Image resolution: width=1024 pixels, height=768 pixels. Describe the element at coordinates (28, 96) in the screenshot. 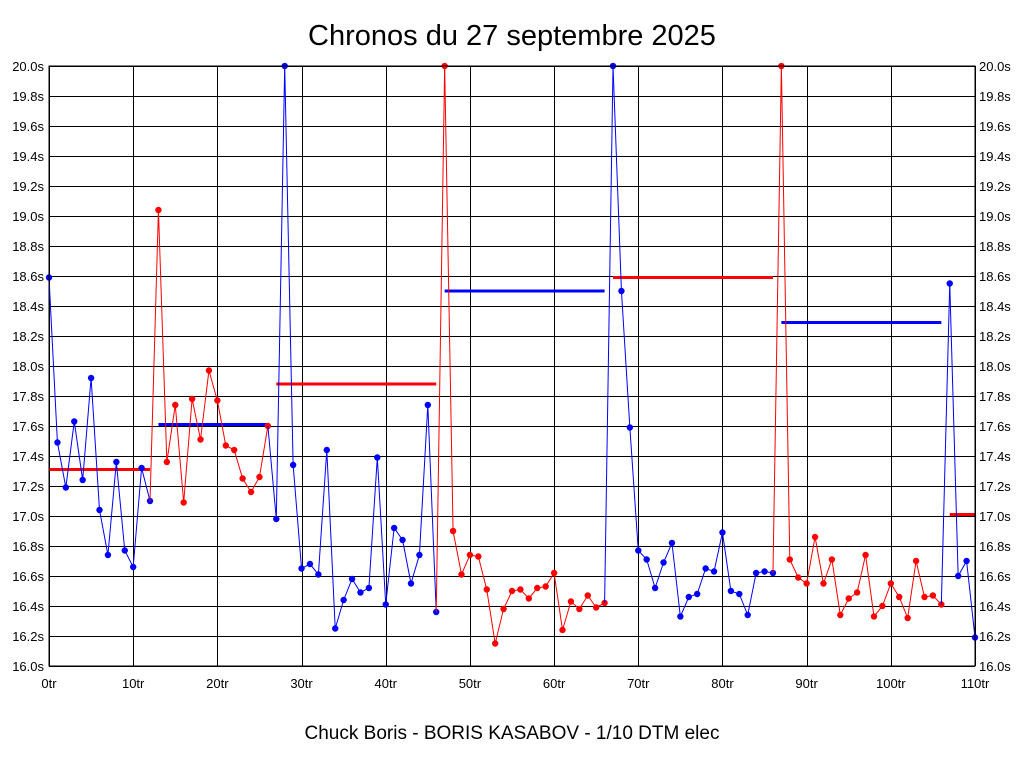

I see `y-tick-label-left: 19.8s` at that location.